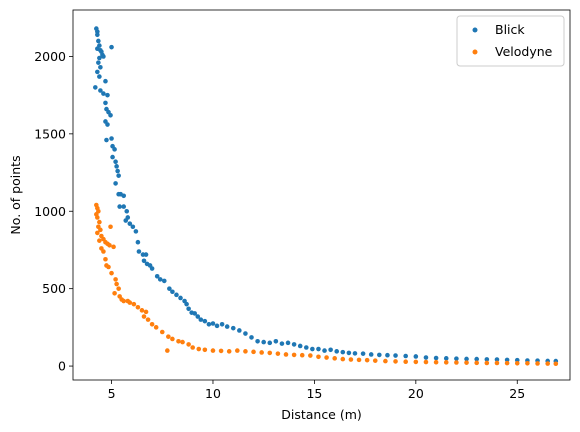 The height and width of the screenshot is (432, 580). I want to click on y-tick-label: 1500, so click(50, 133).